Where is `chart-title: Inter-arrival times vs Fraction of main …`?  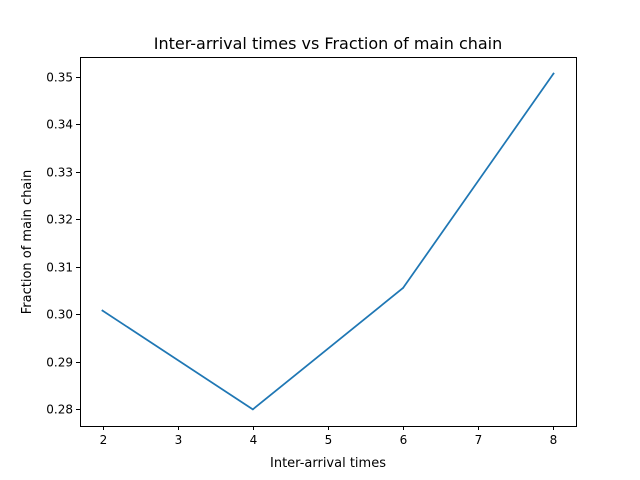 chart-title: Inter-arrival times vs Fraction of main … is located at coordinates (328, 43).